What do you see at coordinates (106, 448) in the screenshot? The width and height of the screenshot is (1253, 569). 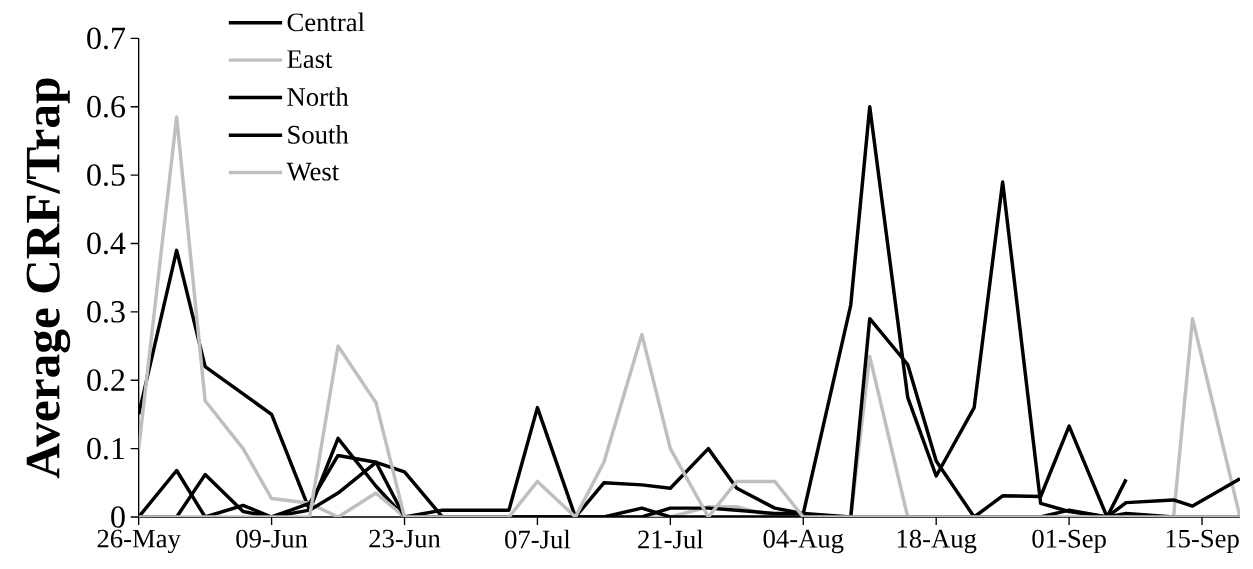 I see `y-tick-label: 0.1` at bounding box center [106, 448].